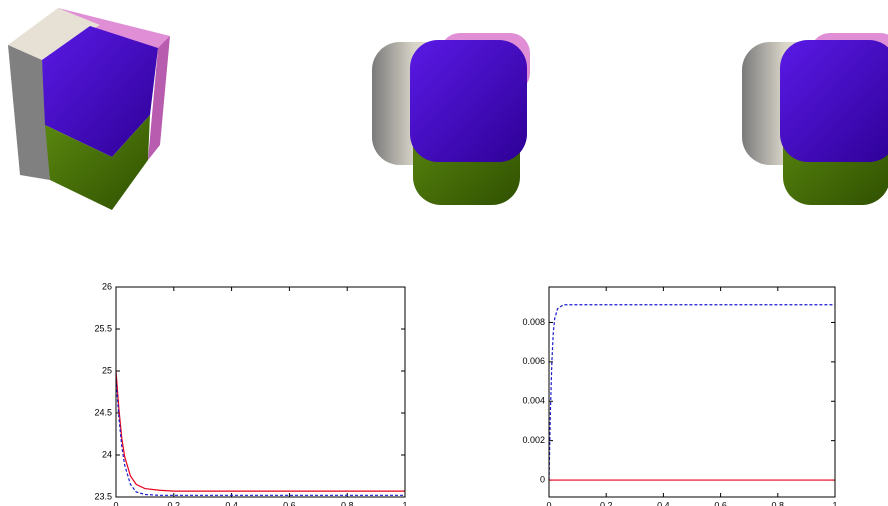 Image resolution: width=888 pixels, height=506 pixels. What do you see at coordinates (533, 361) in the screenshot?
I see `y-tick-label: 0.006` at bounding box center [533, 361].